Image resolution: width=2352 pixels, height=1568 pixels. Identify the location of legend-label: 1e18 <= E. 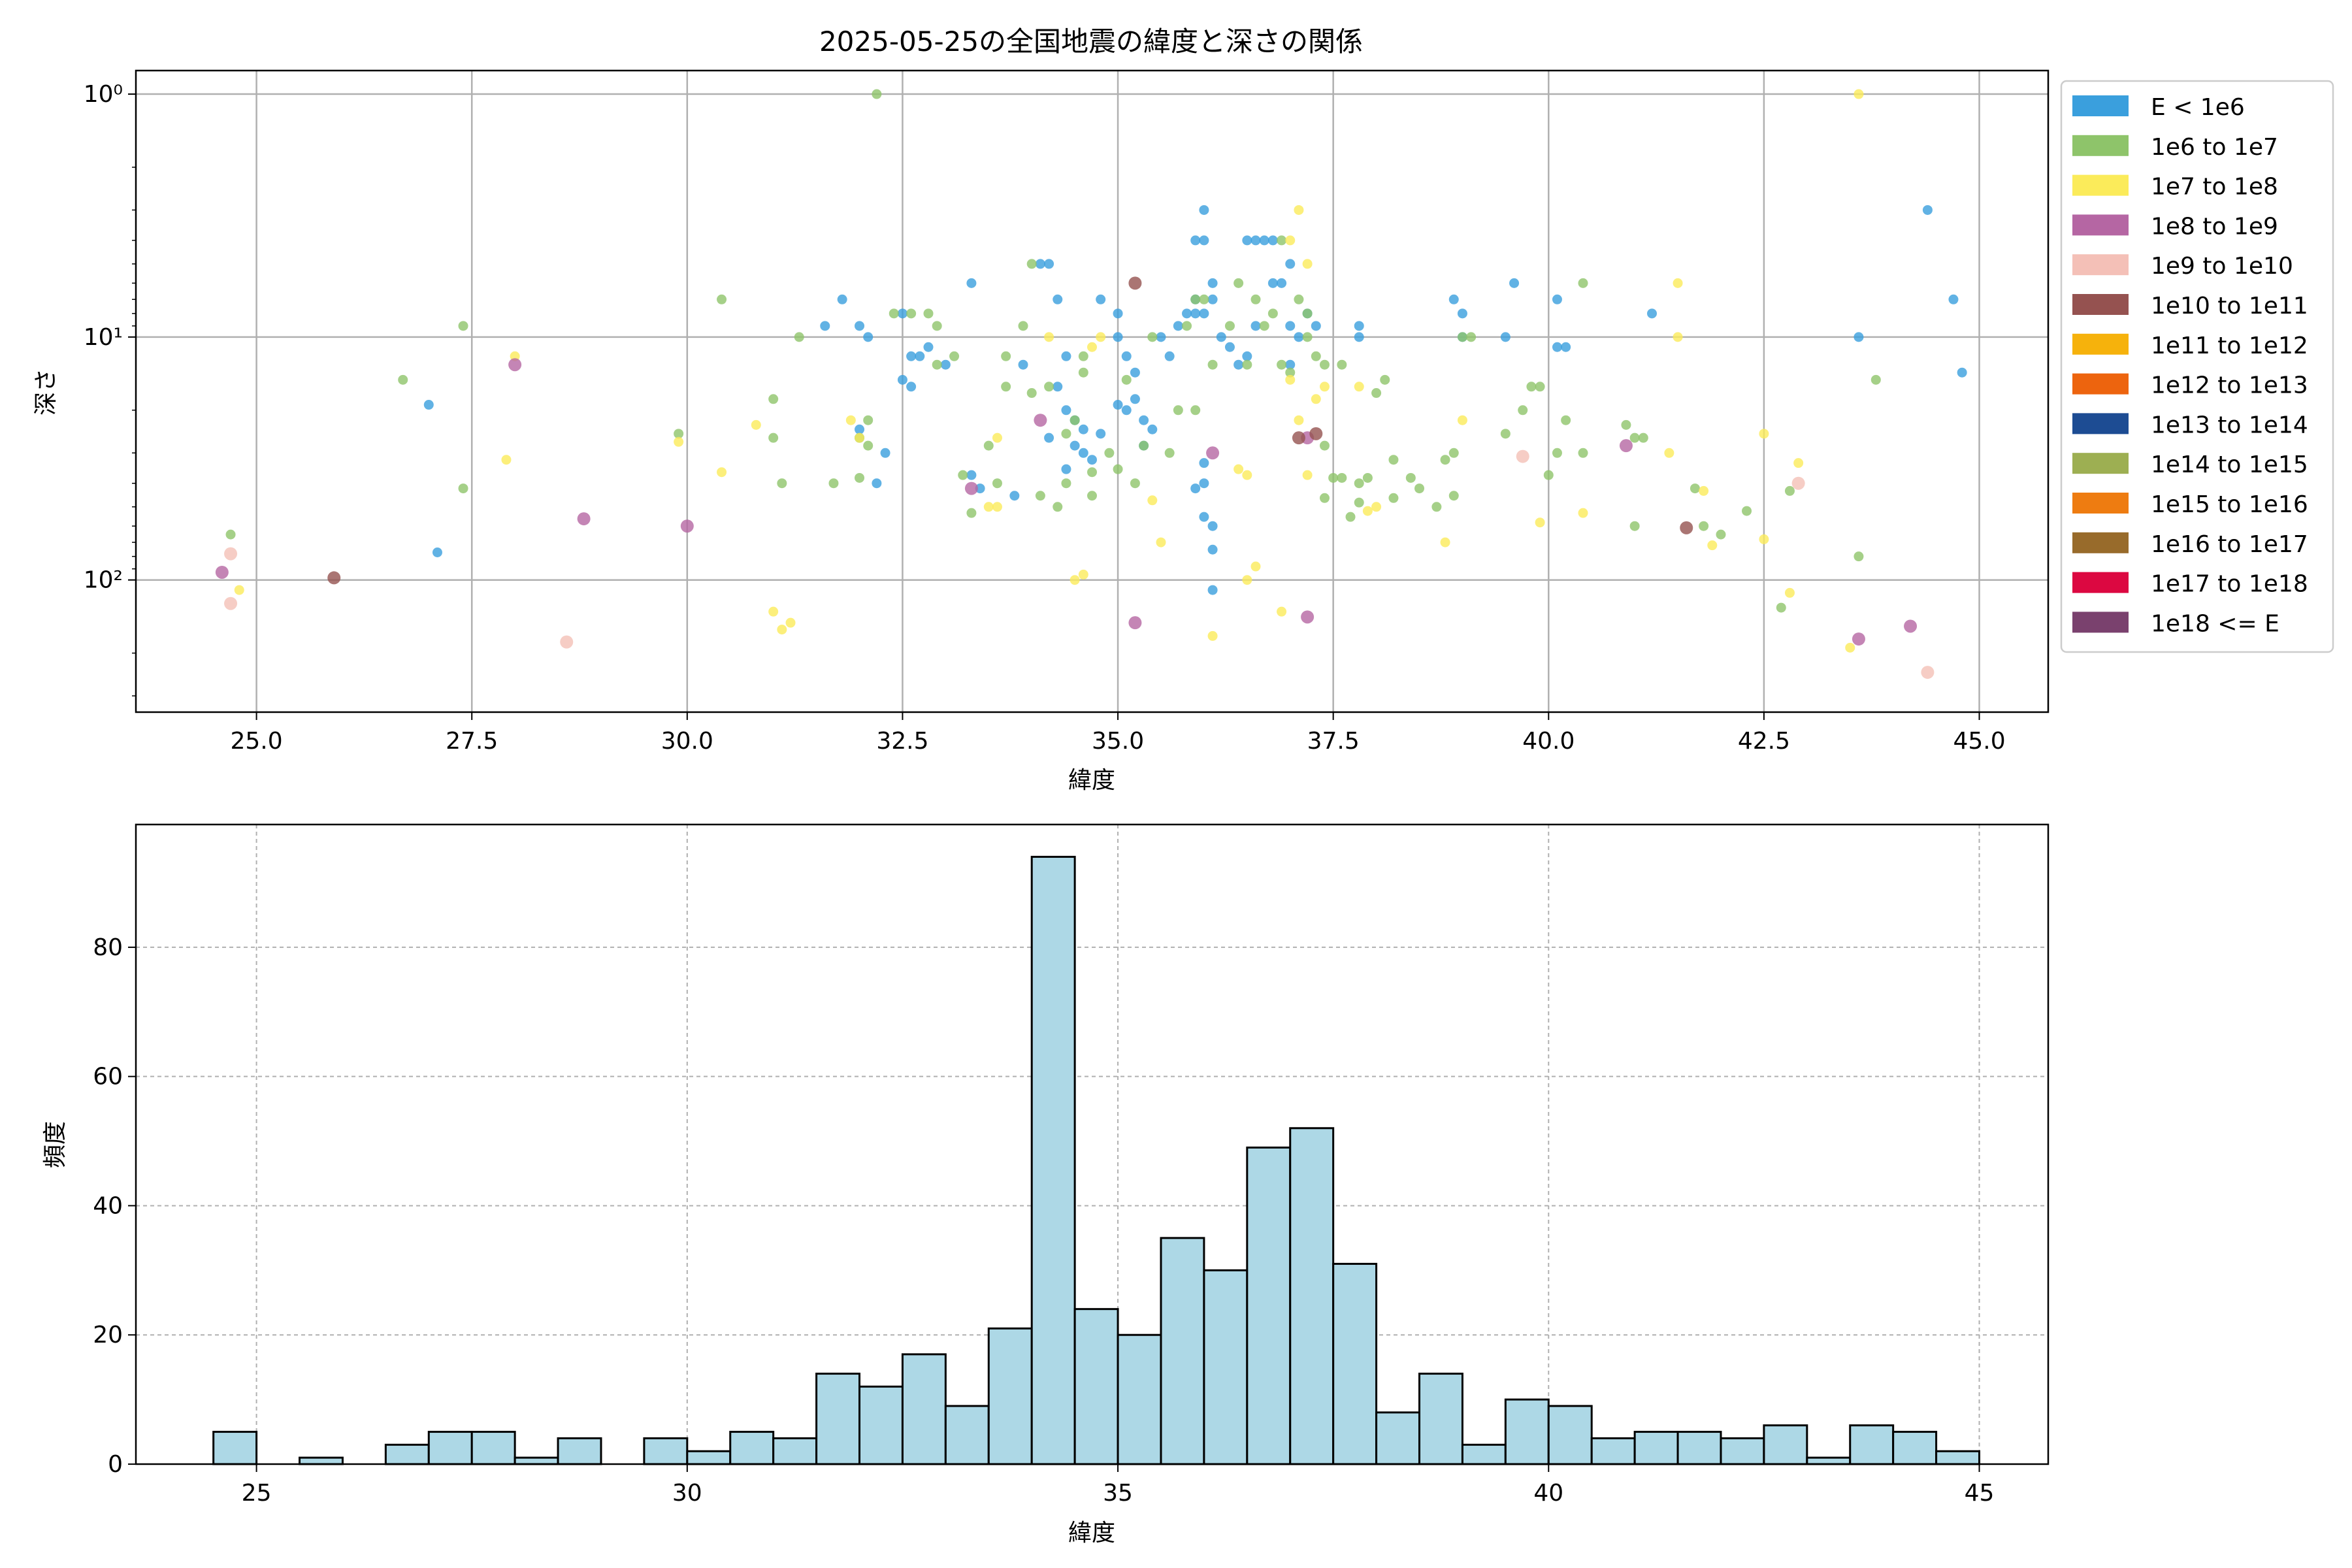
(2215, 623).